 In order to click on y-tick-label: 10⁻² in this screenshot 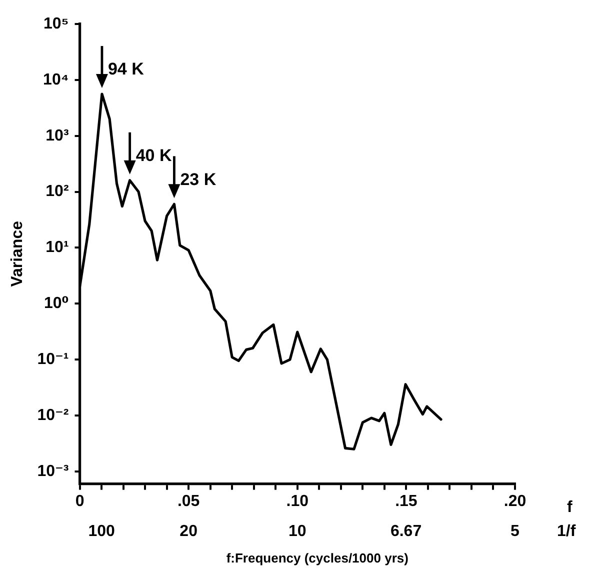, I will do `click(53, 415)`.